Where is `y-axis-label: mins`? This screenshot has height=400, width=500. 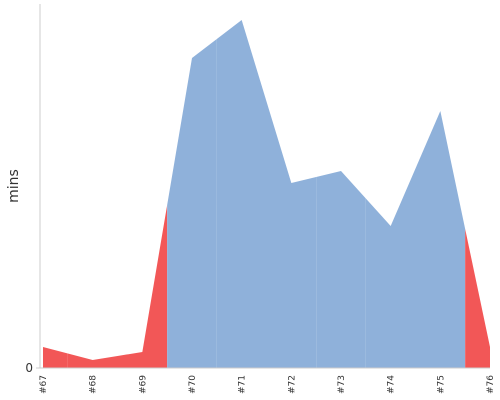 y-axis-label: mins is located at coordinates (14, 186).